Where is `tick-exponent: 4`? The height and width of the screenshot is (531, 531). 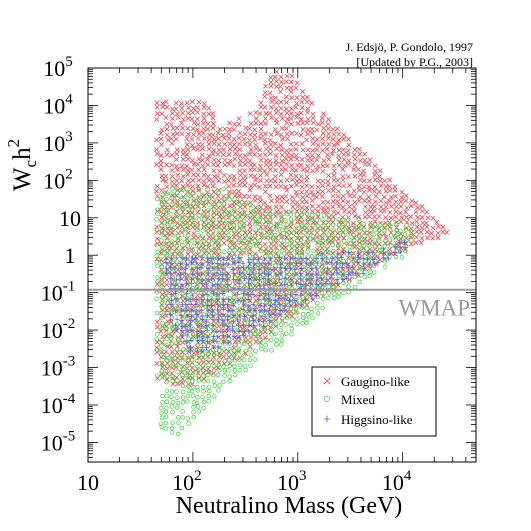
tick-exponent: 4 is located at coordinates (408, 476).